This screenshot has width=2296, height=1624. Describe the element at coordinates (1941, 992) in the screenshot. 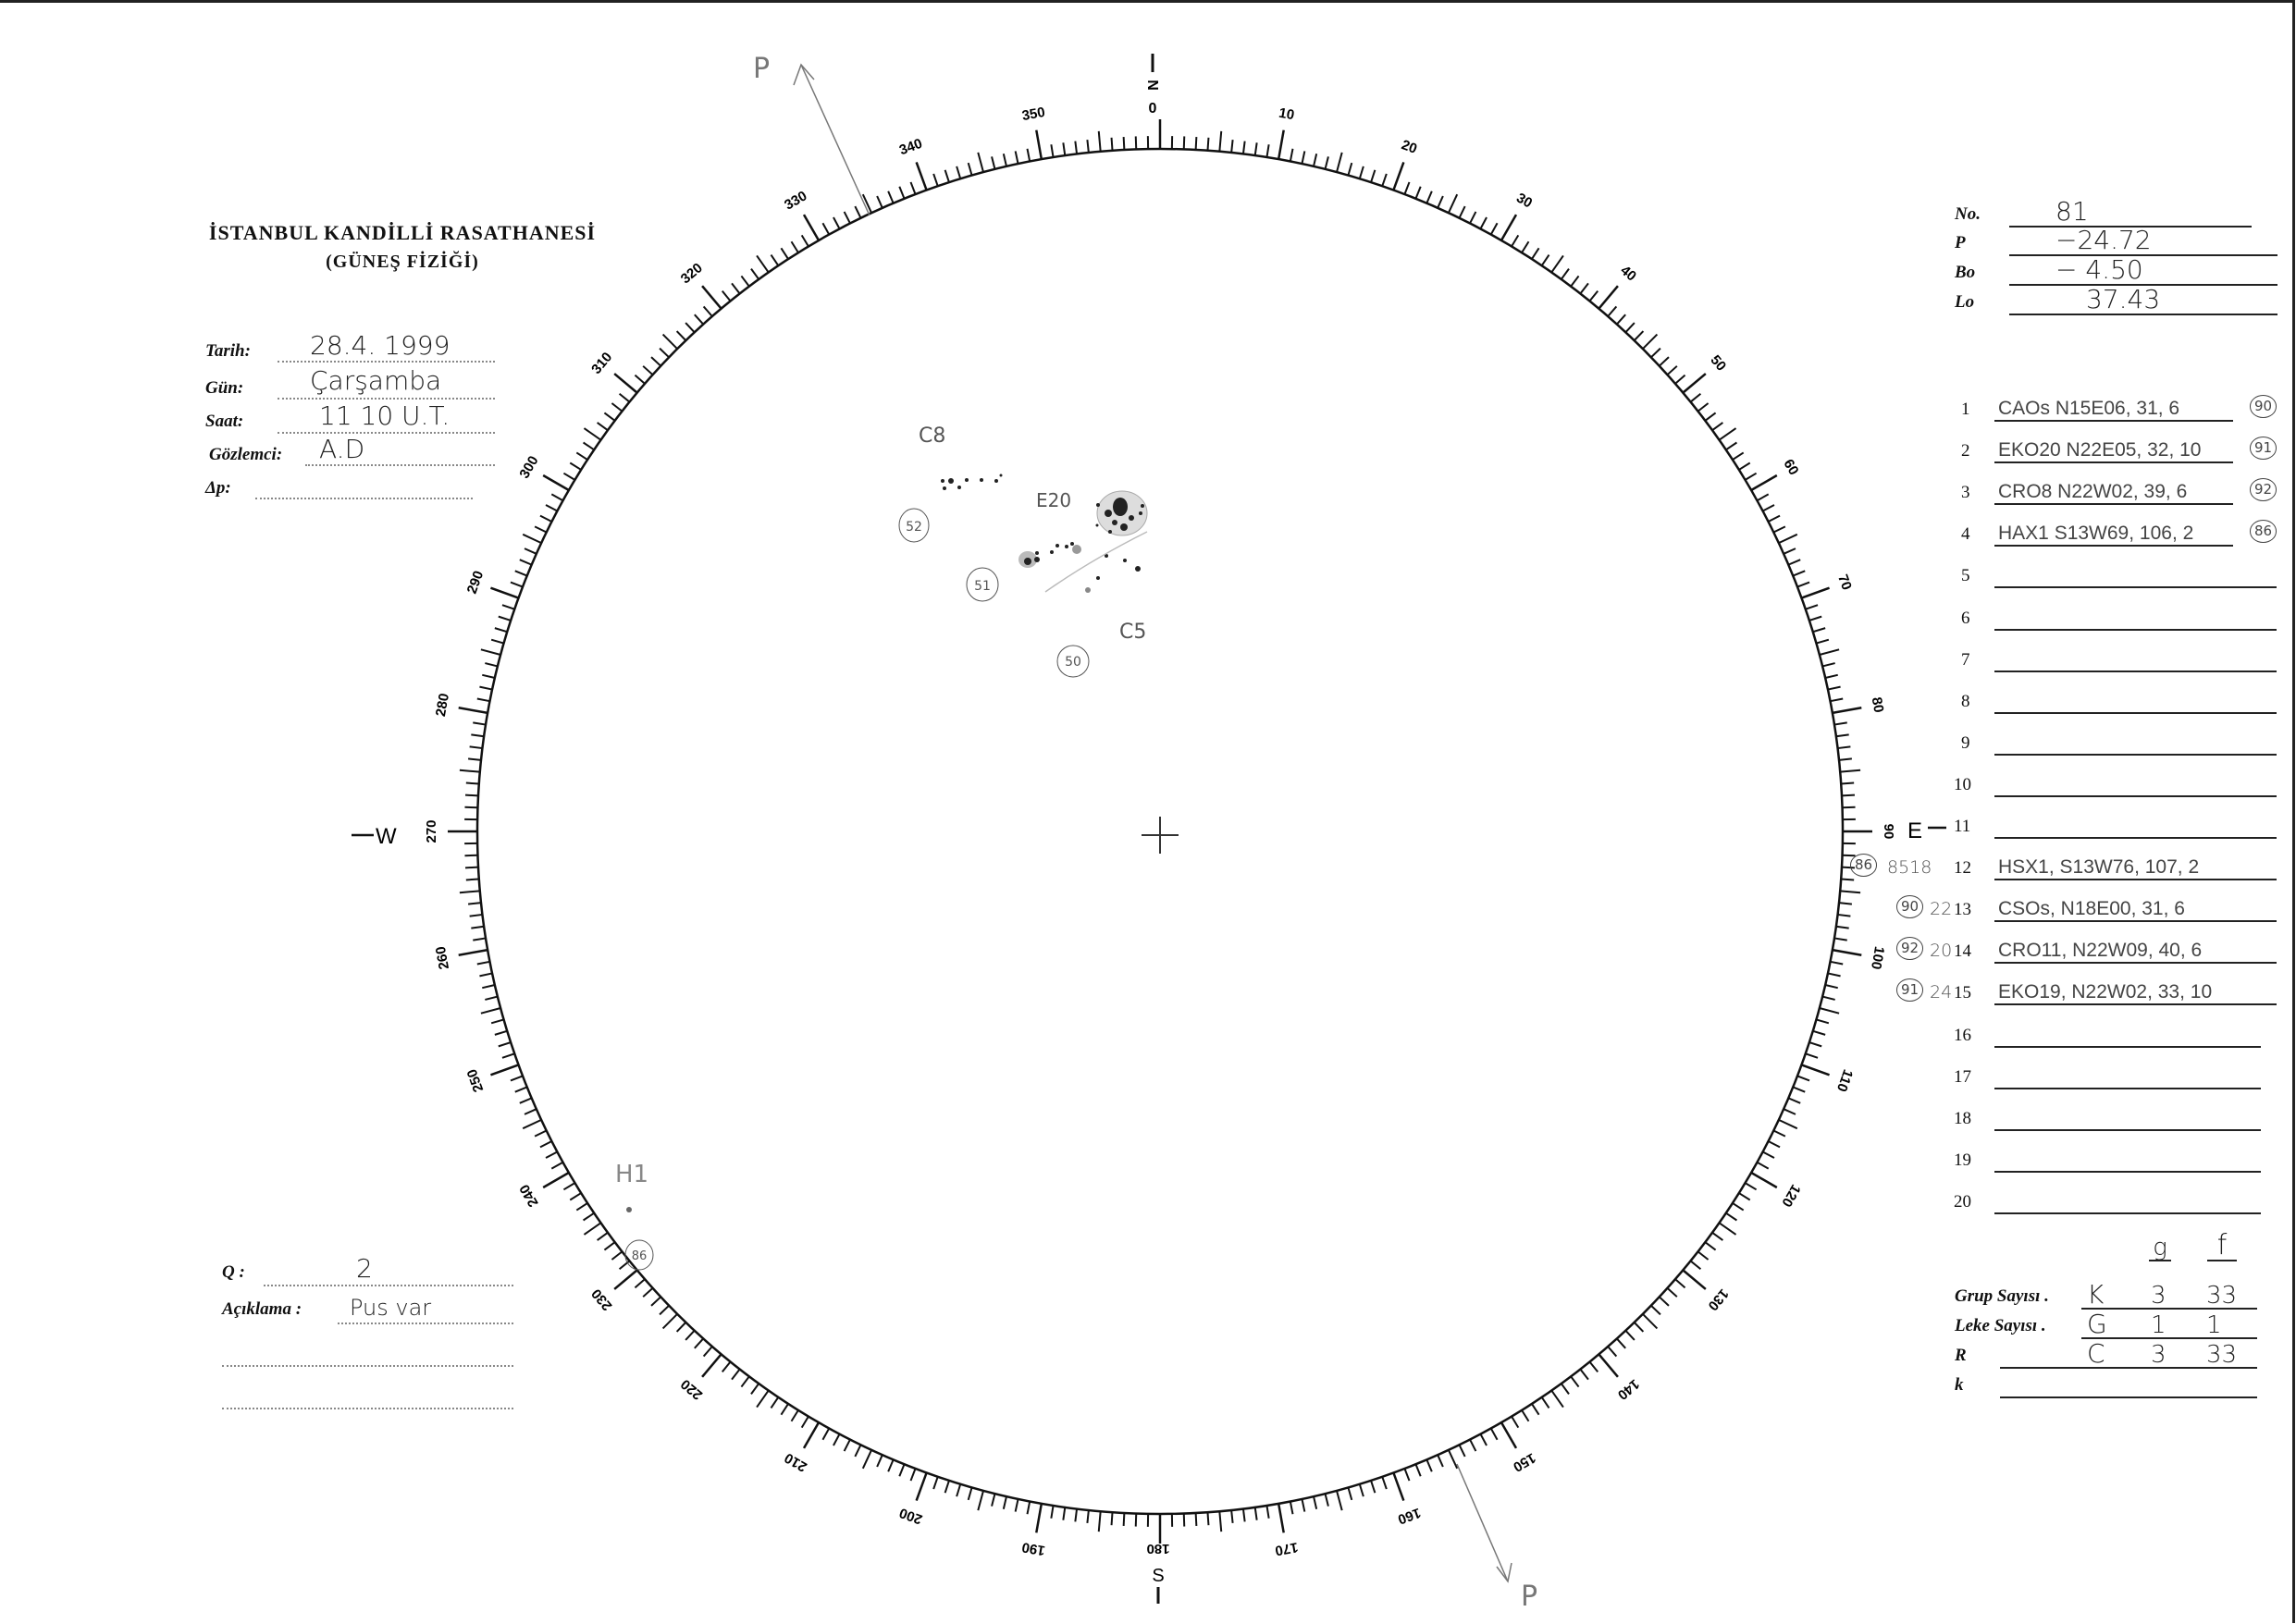

I see `group-side-note: 24` at that location.